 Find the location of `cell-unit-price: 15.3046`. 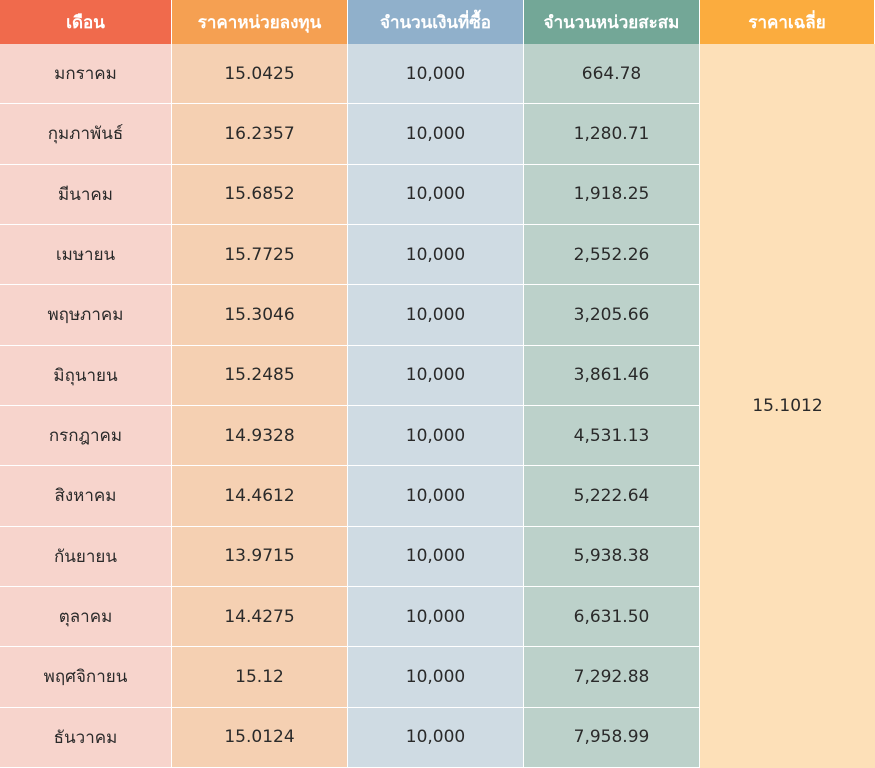

cell-unit-price: 15.3046 is located at coordinates (260, 315).